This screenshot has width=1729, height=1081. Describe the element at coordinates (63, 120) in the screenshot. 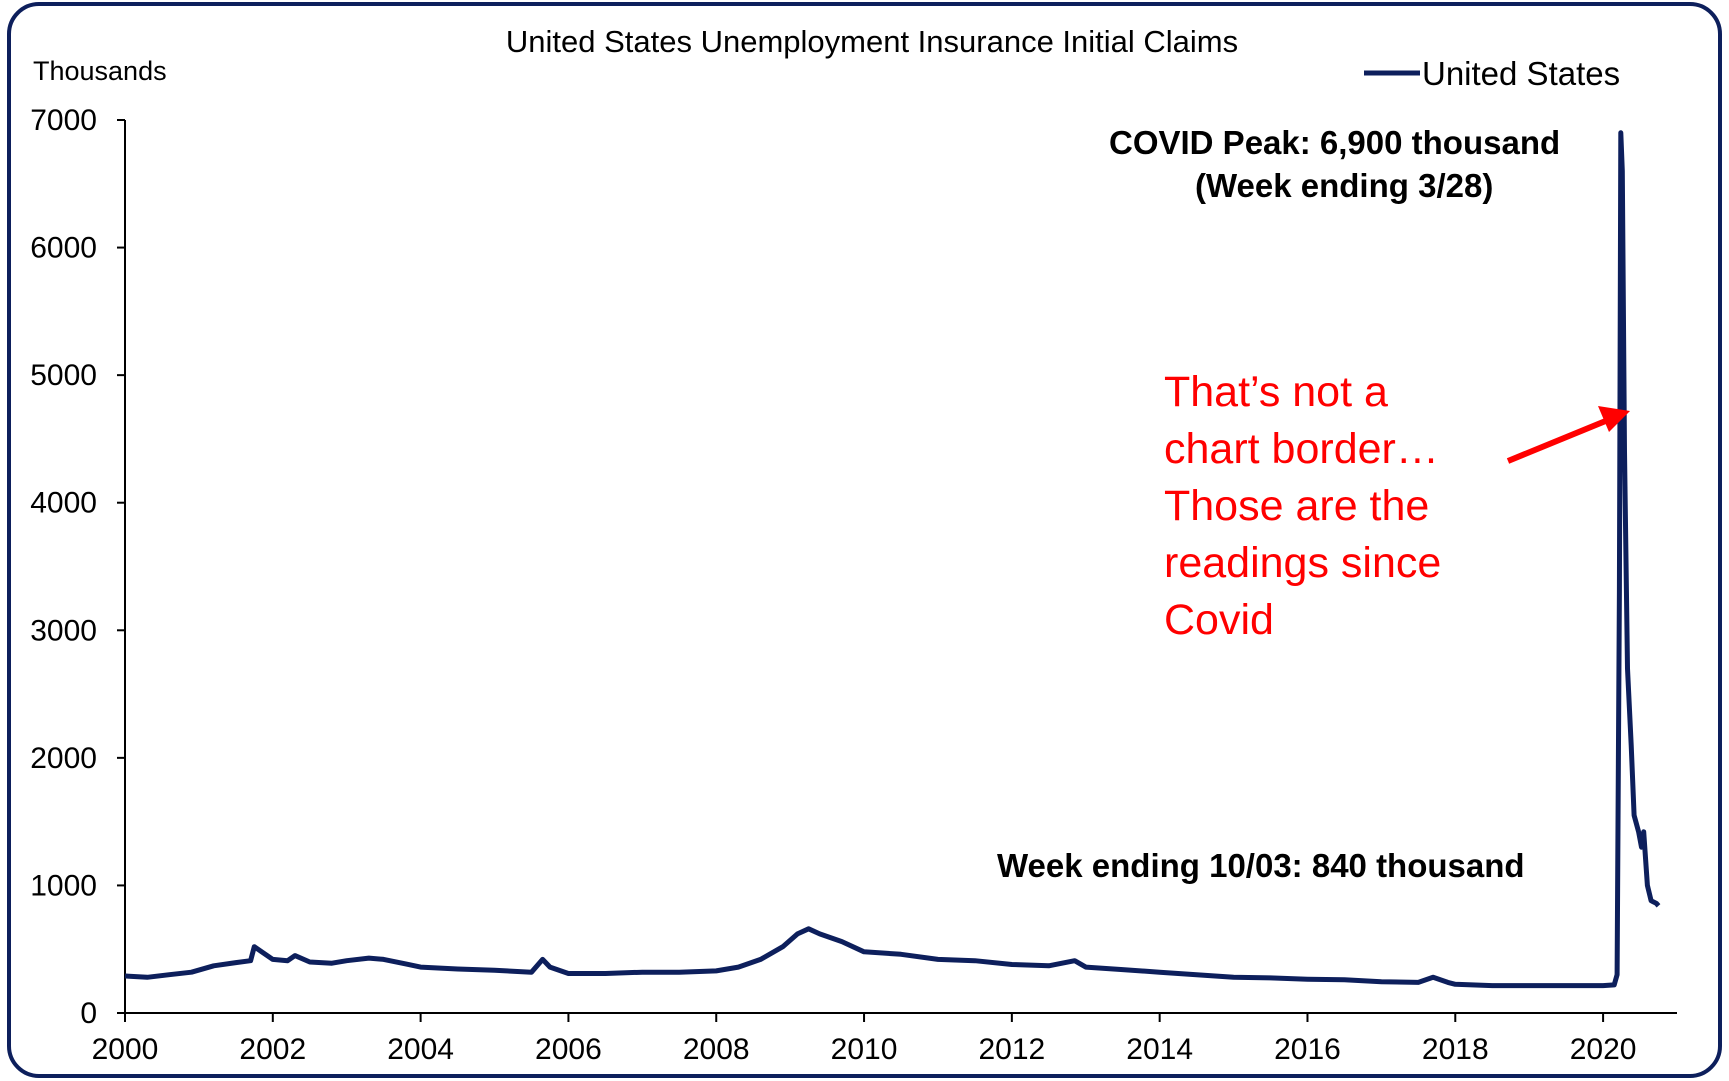

I see `y-tick-label: 7000` at that location.